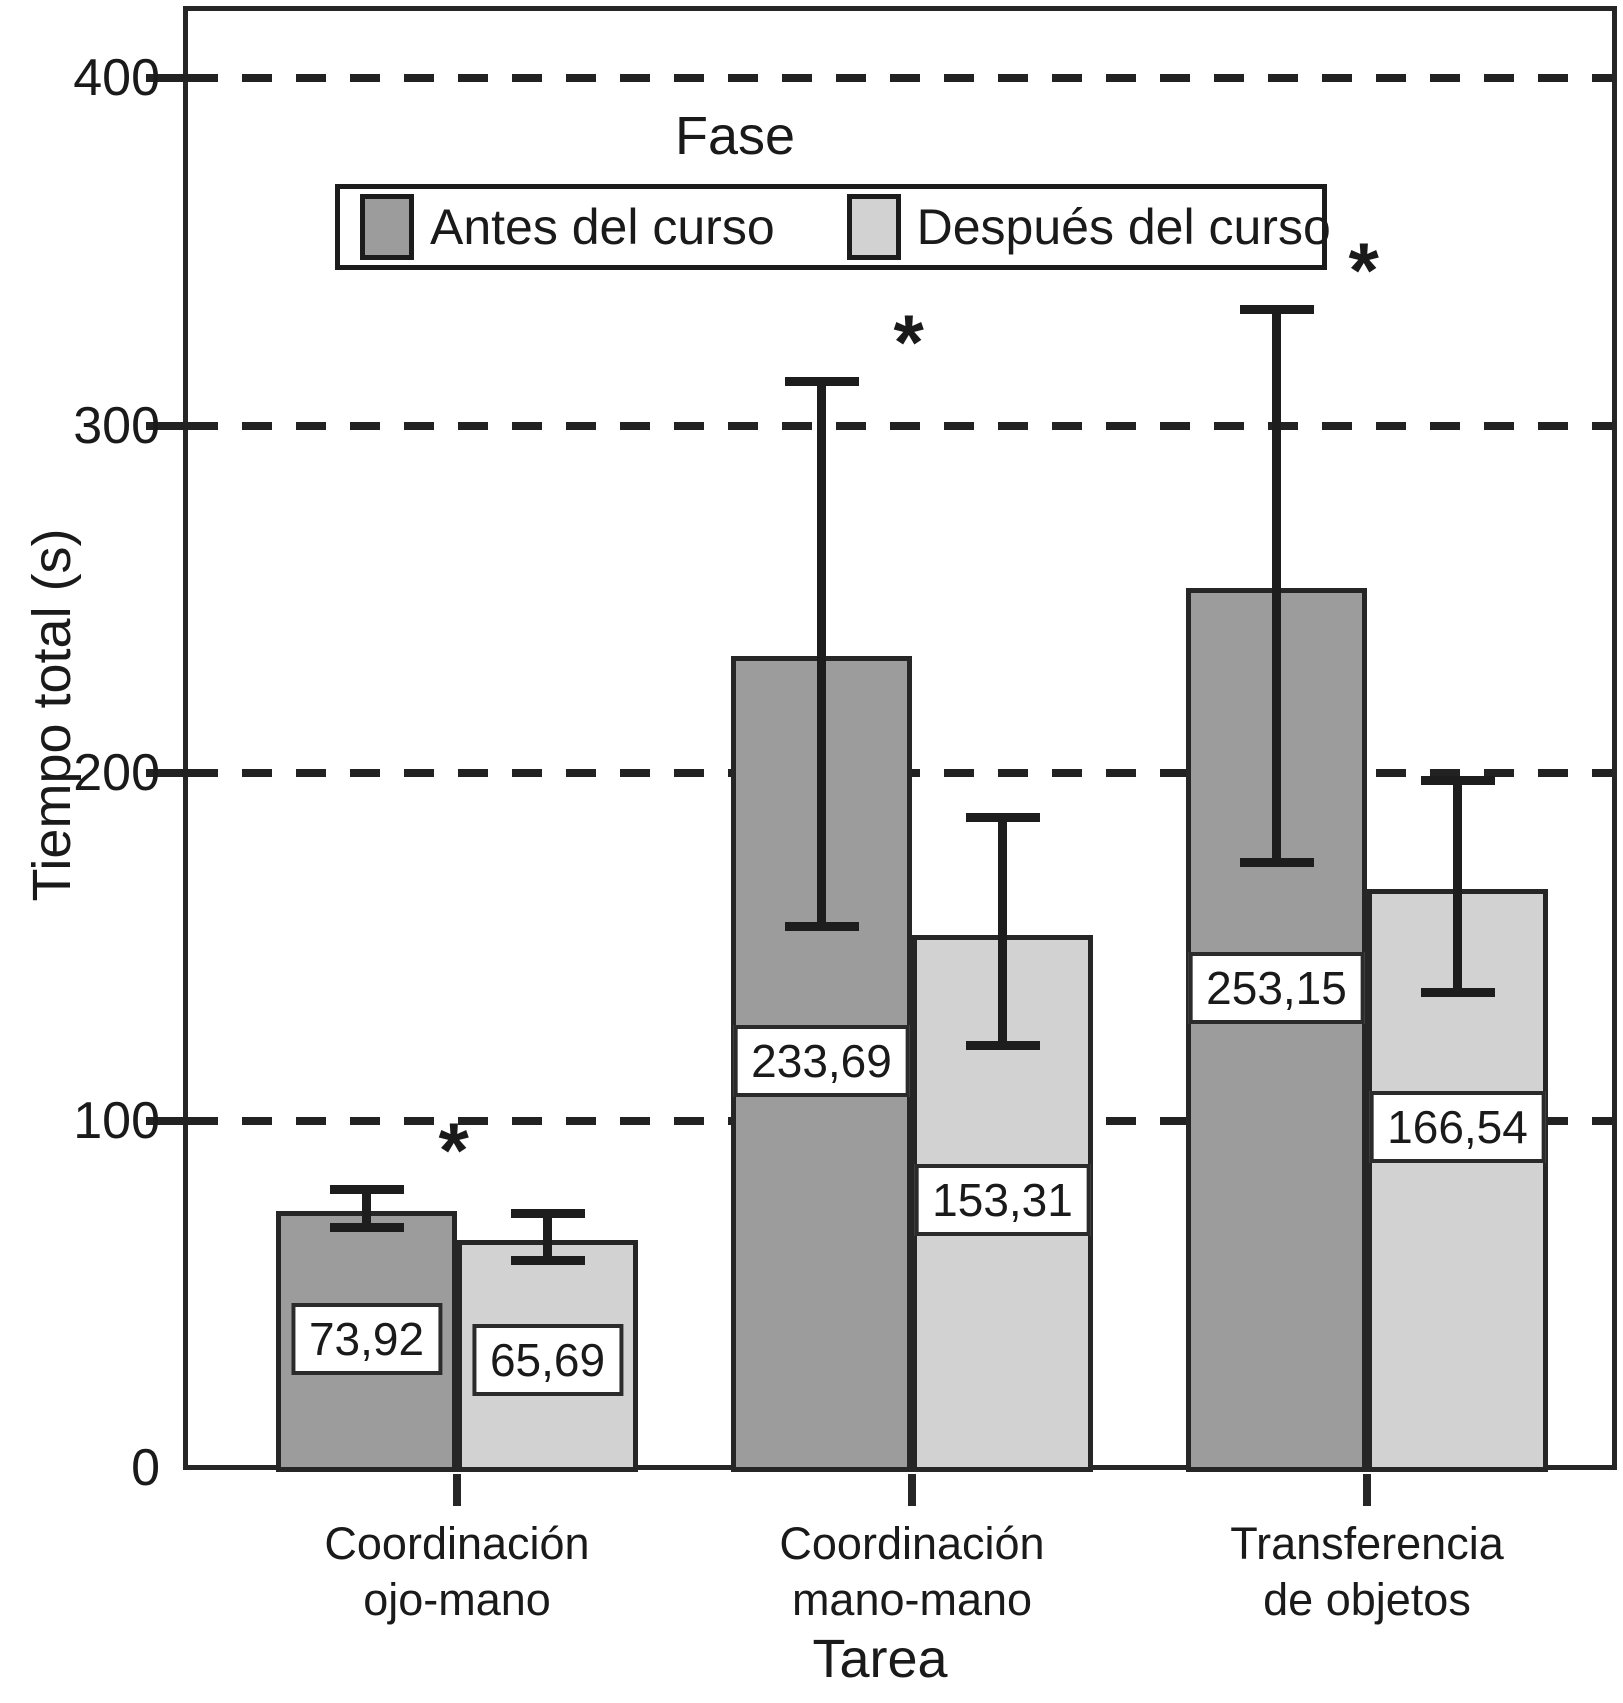 Image resolution: width=1623 pixels, height=1703 pixels. I want to click on value-label-box: 65,69, so click(547, 1360).